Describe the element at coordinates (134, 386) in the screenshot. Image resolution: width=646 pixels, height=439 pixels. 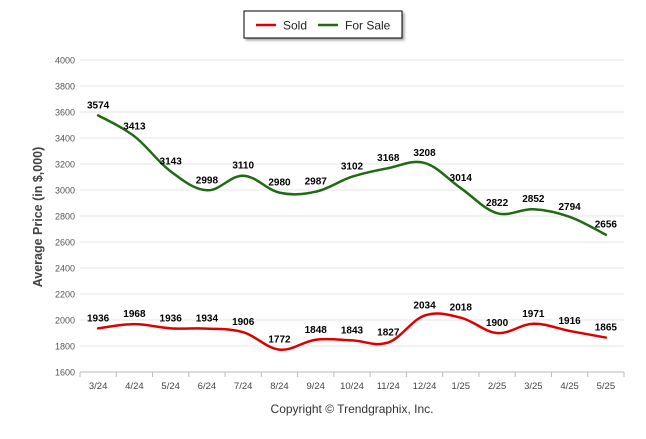
I see `x-tick-label: 4/24` at that location.